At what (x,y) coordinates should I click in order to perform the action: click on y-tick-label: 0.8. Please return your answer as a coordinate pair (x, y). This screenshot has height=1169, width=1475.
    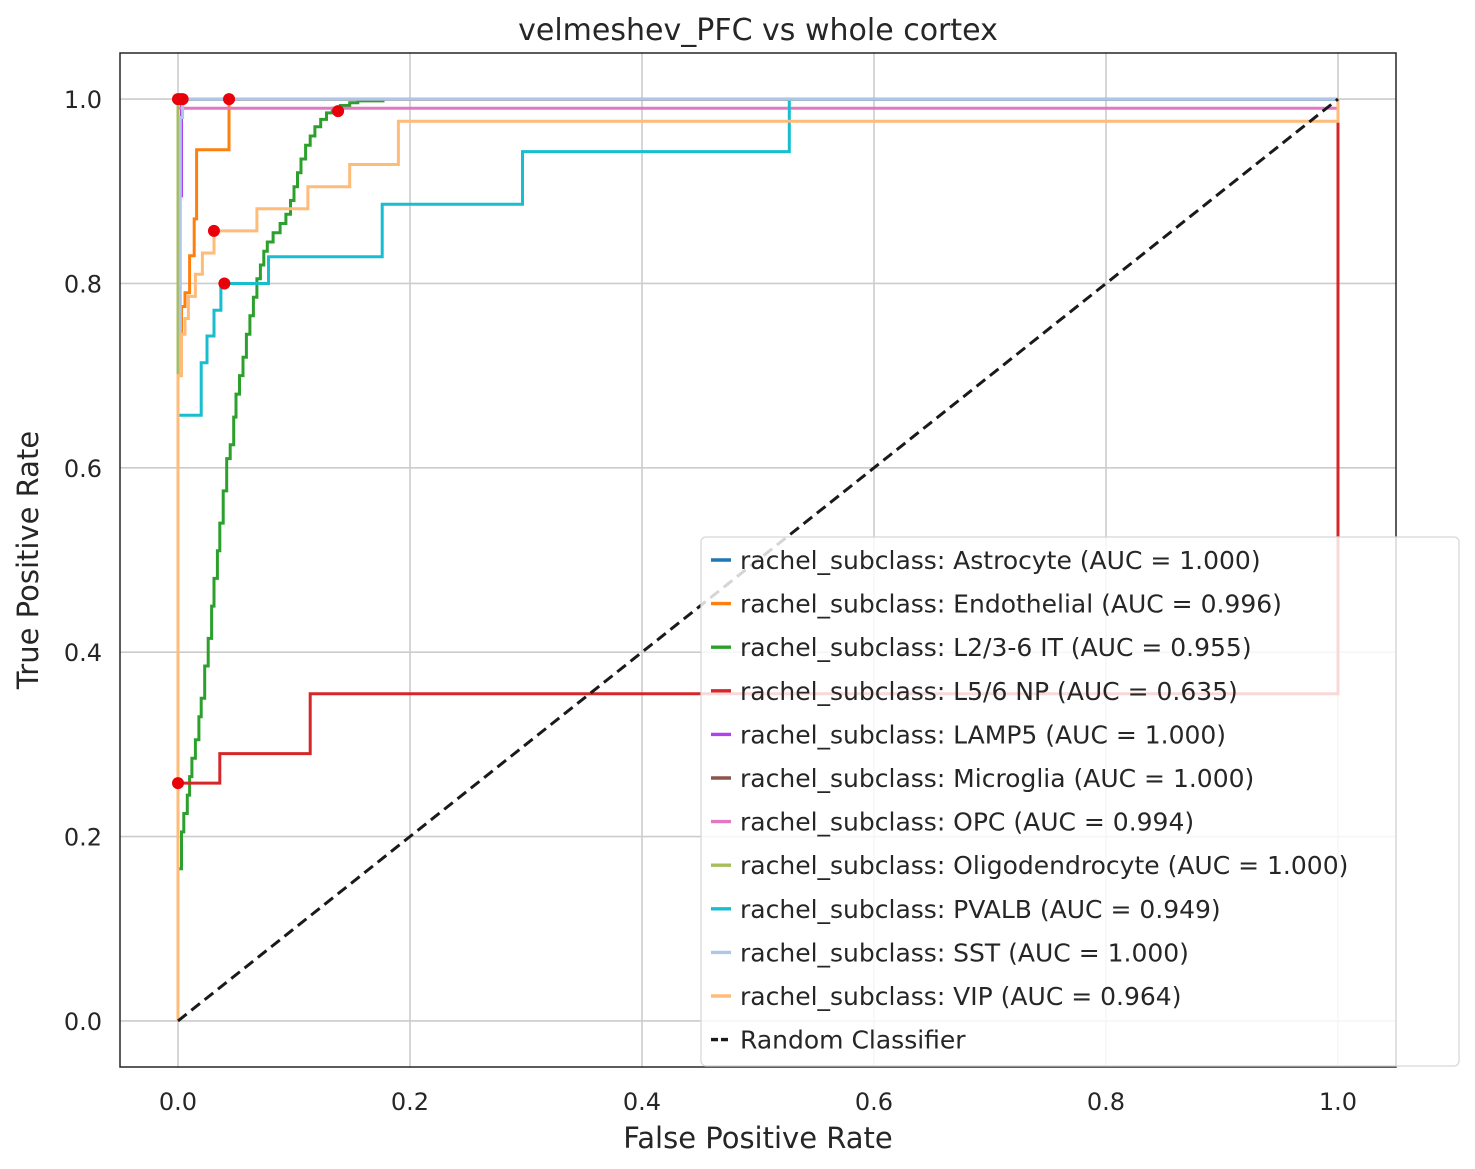
    Looking at the image, I should click on (83, 284).